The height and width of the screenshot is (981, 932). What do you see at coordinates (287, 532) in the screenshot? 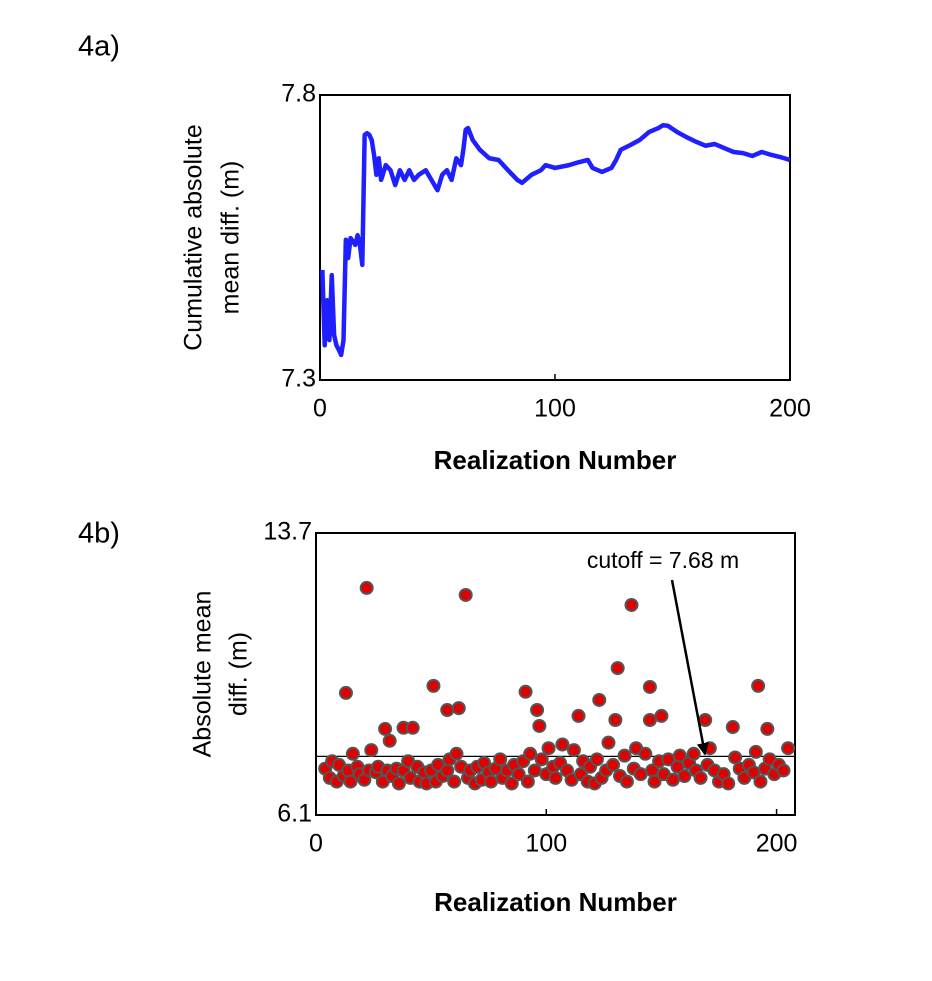
I see `y-tick-label: 13.7` at bounding box center [287, 532].